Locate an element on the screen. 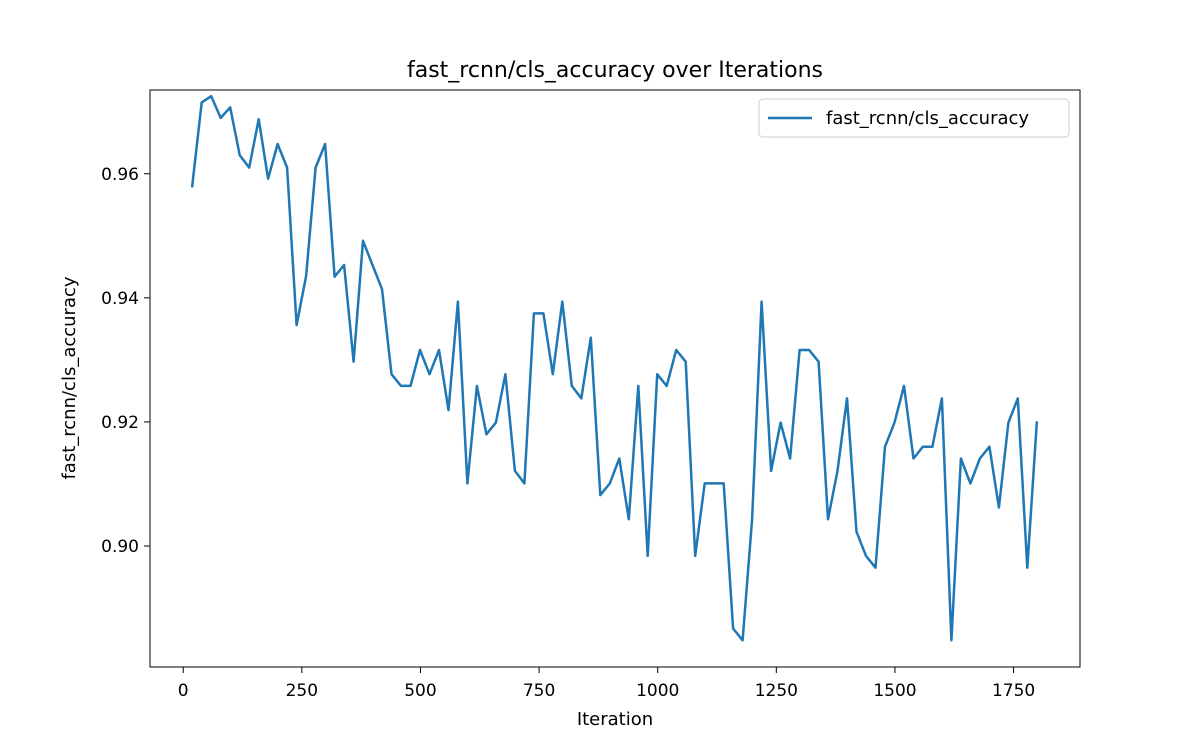 This screenshot has width=1200, height=750. x-tick-label: 250 is located at coordinates (302, 691).